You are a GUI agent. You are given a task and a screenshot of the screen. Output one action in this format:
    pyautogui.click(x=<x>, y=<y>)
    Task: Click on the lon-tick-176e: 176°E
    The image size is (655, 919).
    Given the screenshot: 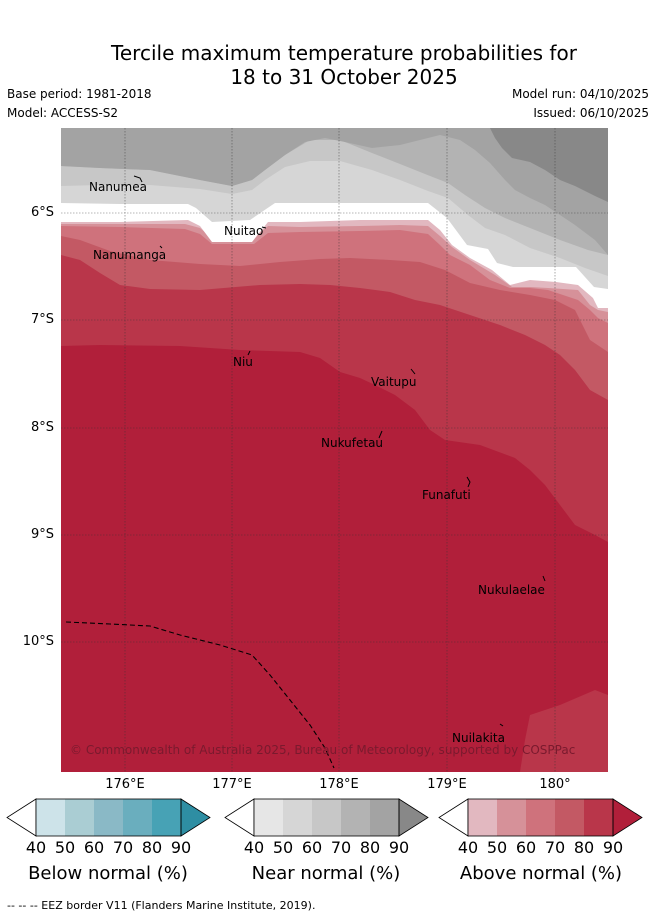 What is the action you would take?
    pyautogui.click(x=125, y=784)
    